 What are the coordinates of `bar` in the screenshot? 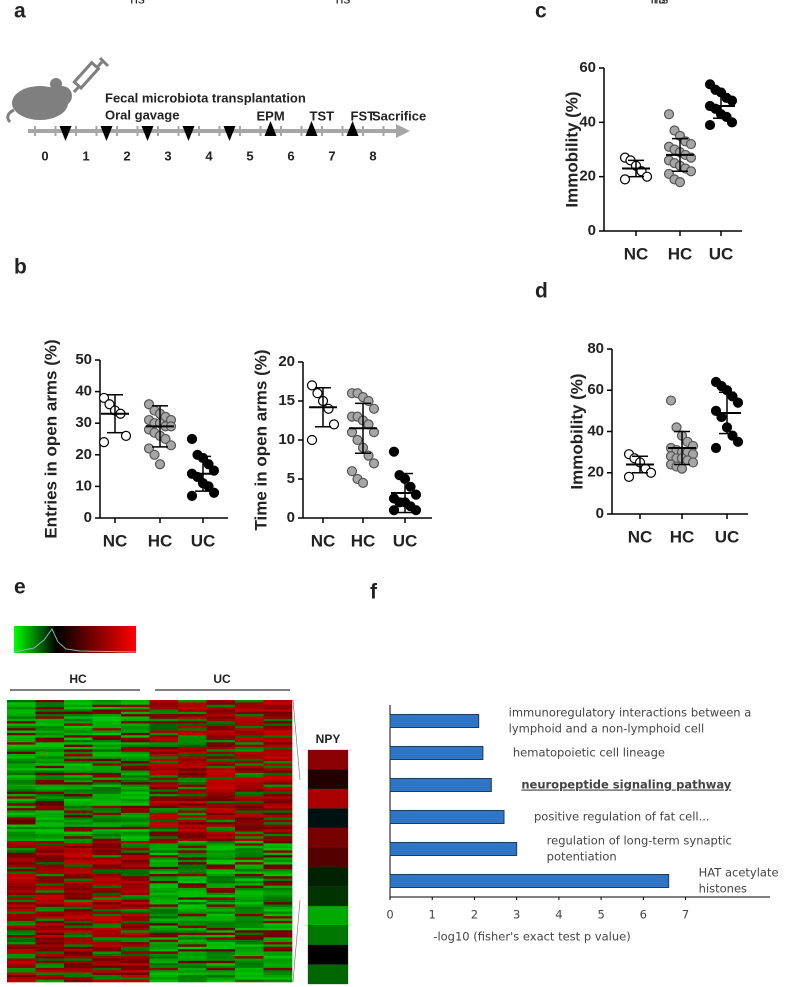 It's located at (440, 785).